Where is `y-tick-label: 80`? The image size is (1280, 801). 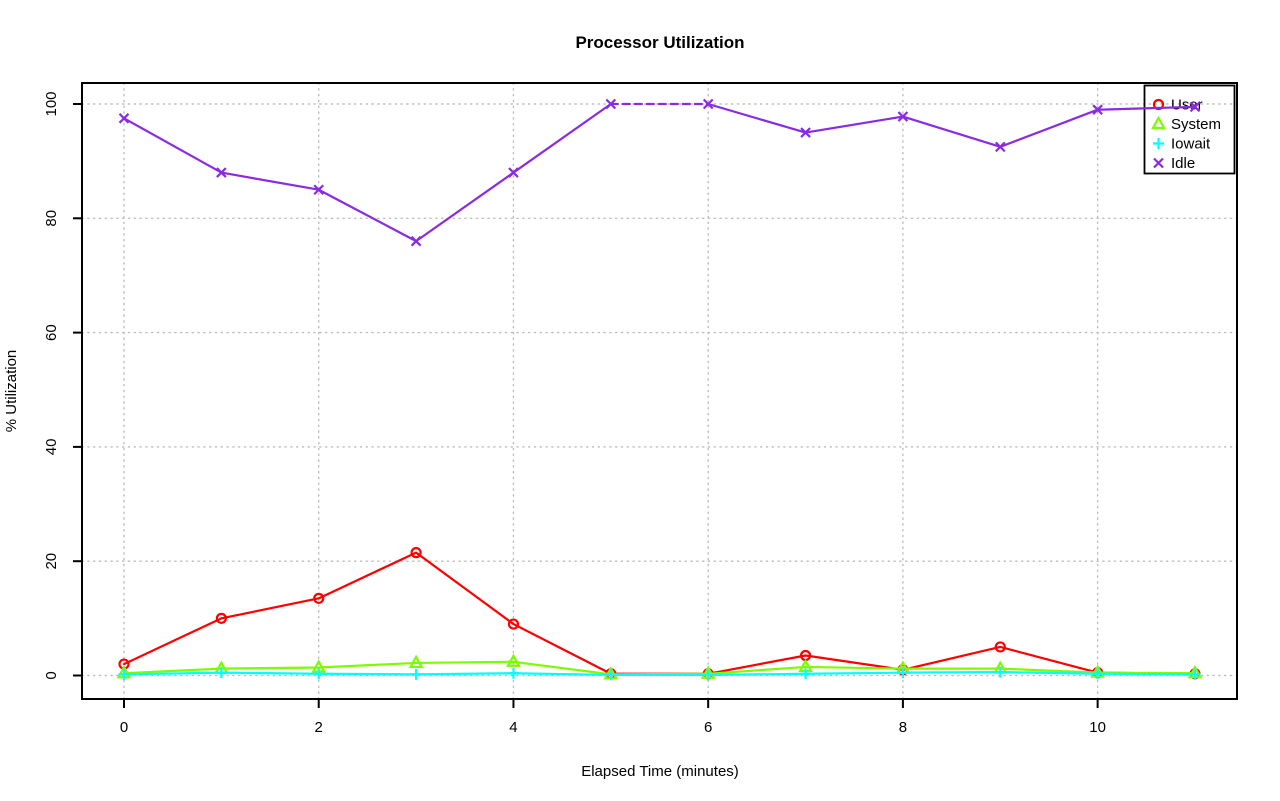 y-tick-label: 80 is located at coordinates (51, 218).